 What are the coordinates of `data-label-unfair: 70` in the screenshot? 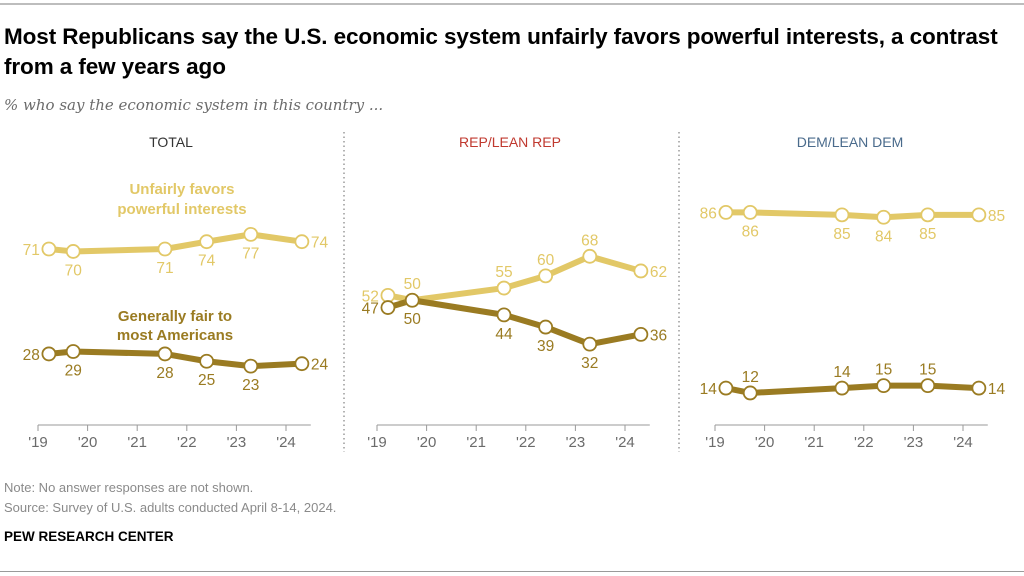 It's located at (74, 270).